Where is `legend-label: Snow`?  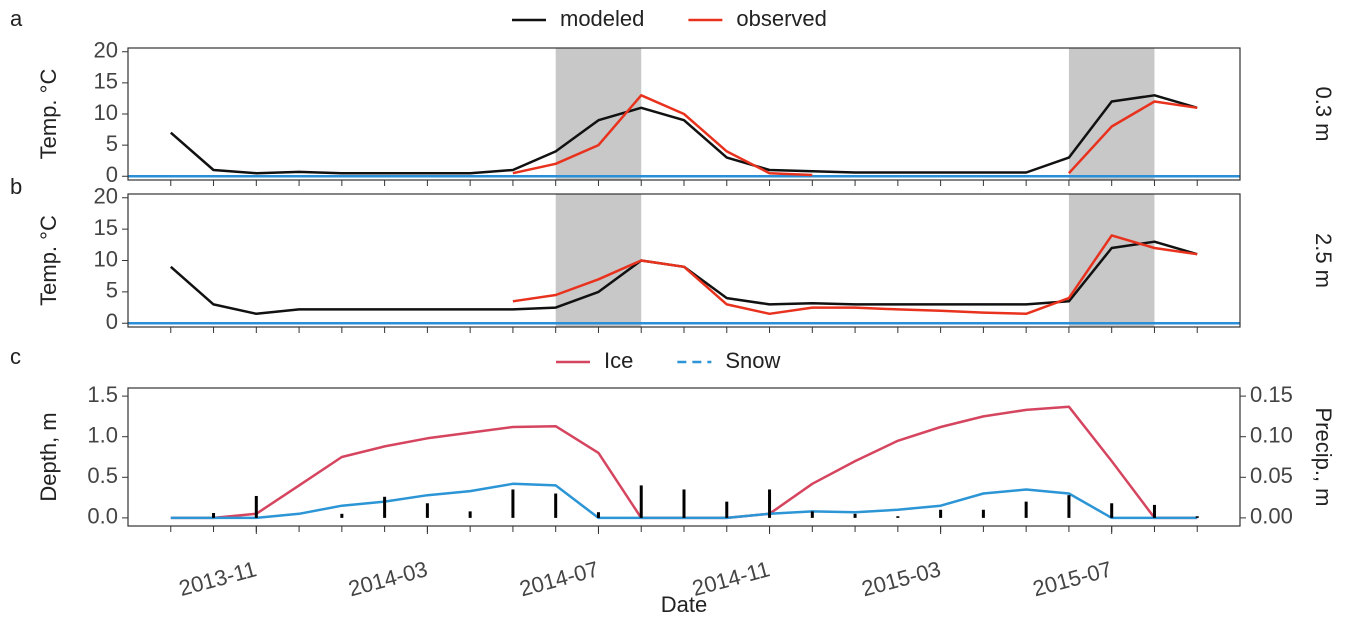 legend-label: Snow is located at coordinates (752, 360).